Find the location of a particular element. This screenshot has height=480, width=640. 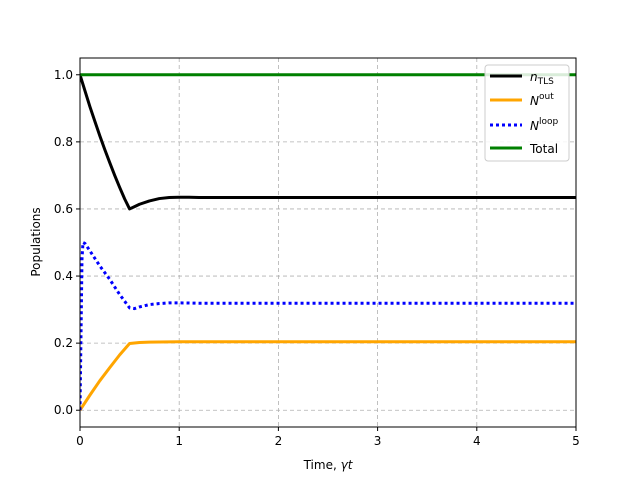

x-axis-label: Time, γt is located at coordinates (328, 465).